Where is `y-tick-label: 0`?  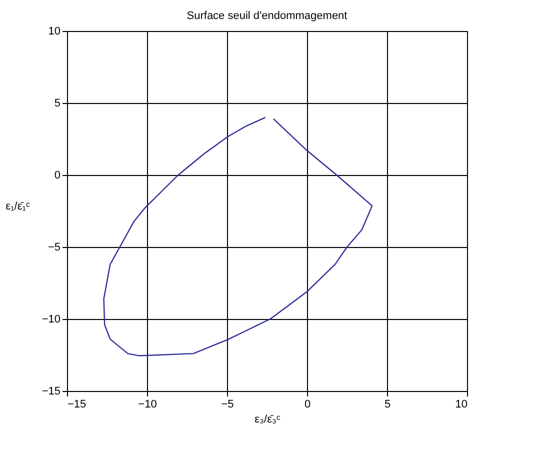
y-tick-label: 0 is located at coordinates (57, 176).